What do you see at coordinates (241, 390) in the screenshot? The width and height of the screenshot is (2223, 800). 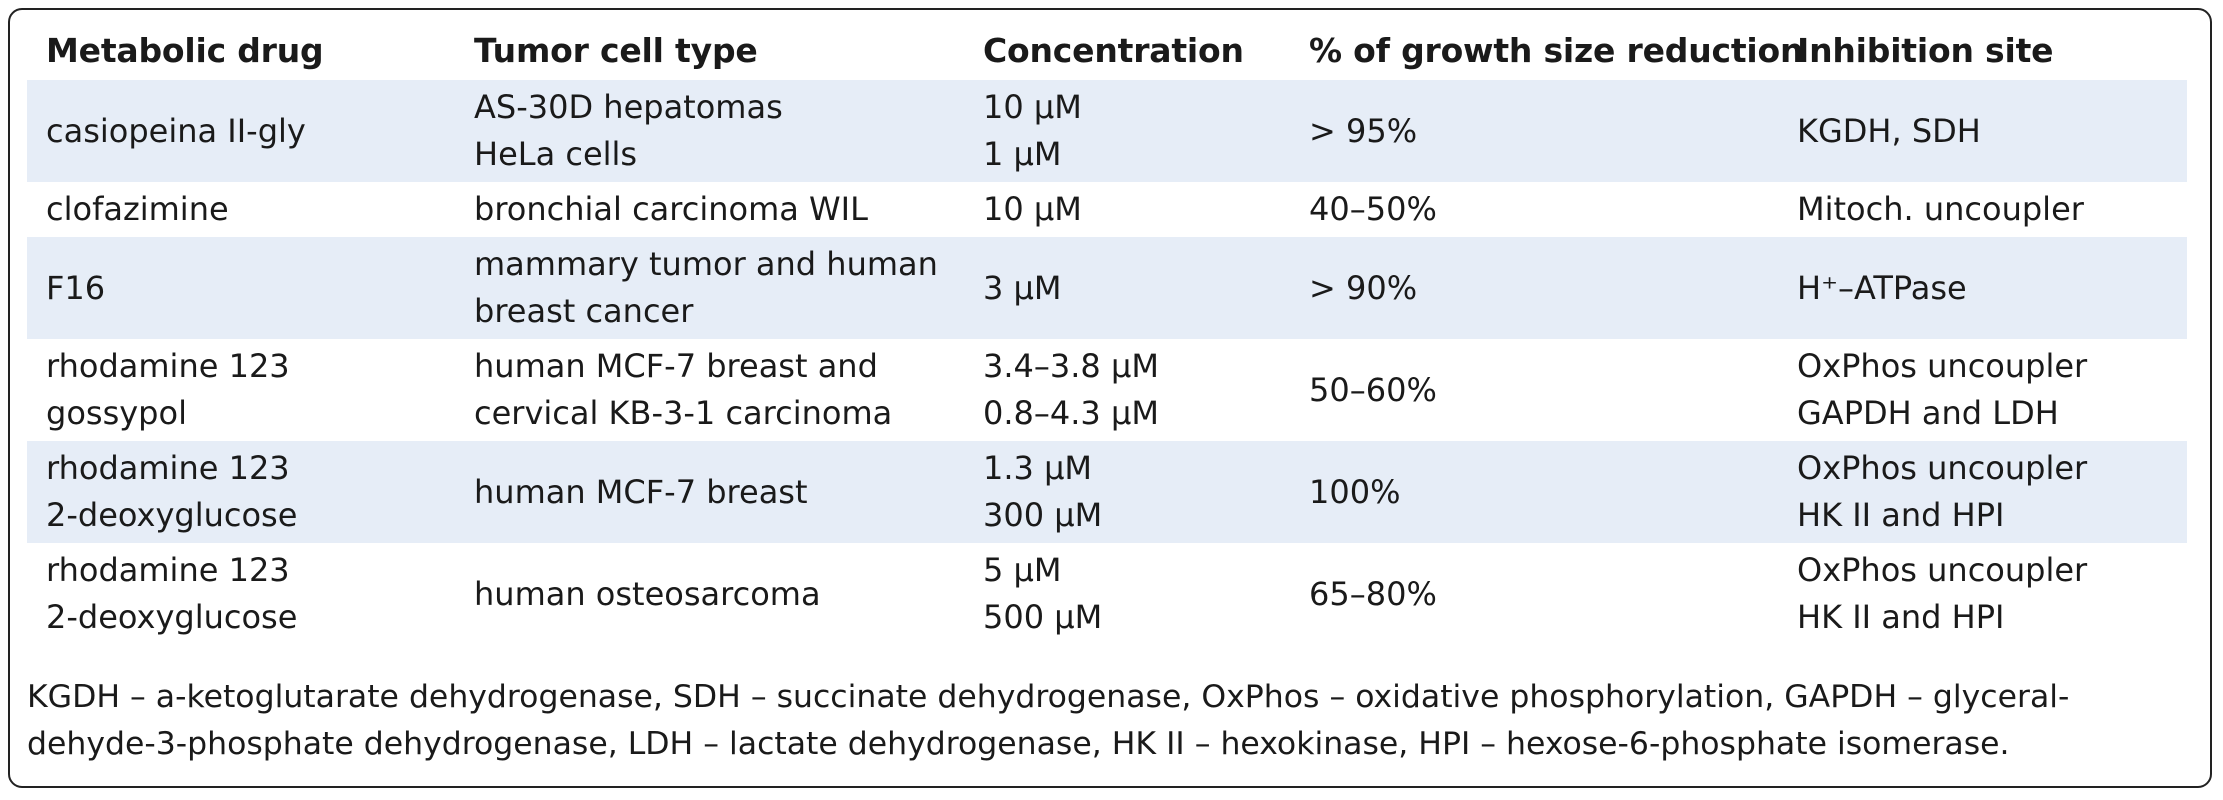 I see `cell-drug: rhodamine 123 gossypol` at bounding box center [241, 390].